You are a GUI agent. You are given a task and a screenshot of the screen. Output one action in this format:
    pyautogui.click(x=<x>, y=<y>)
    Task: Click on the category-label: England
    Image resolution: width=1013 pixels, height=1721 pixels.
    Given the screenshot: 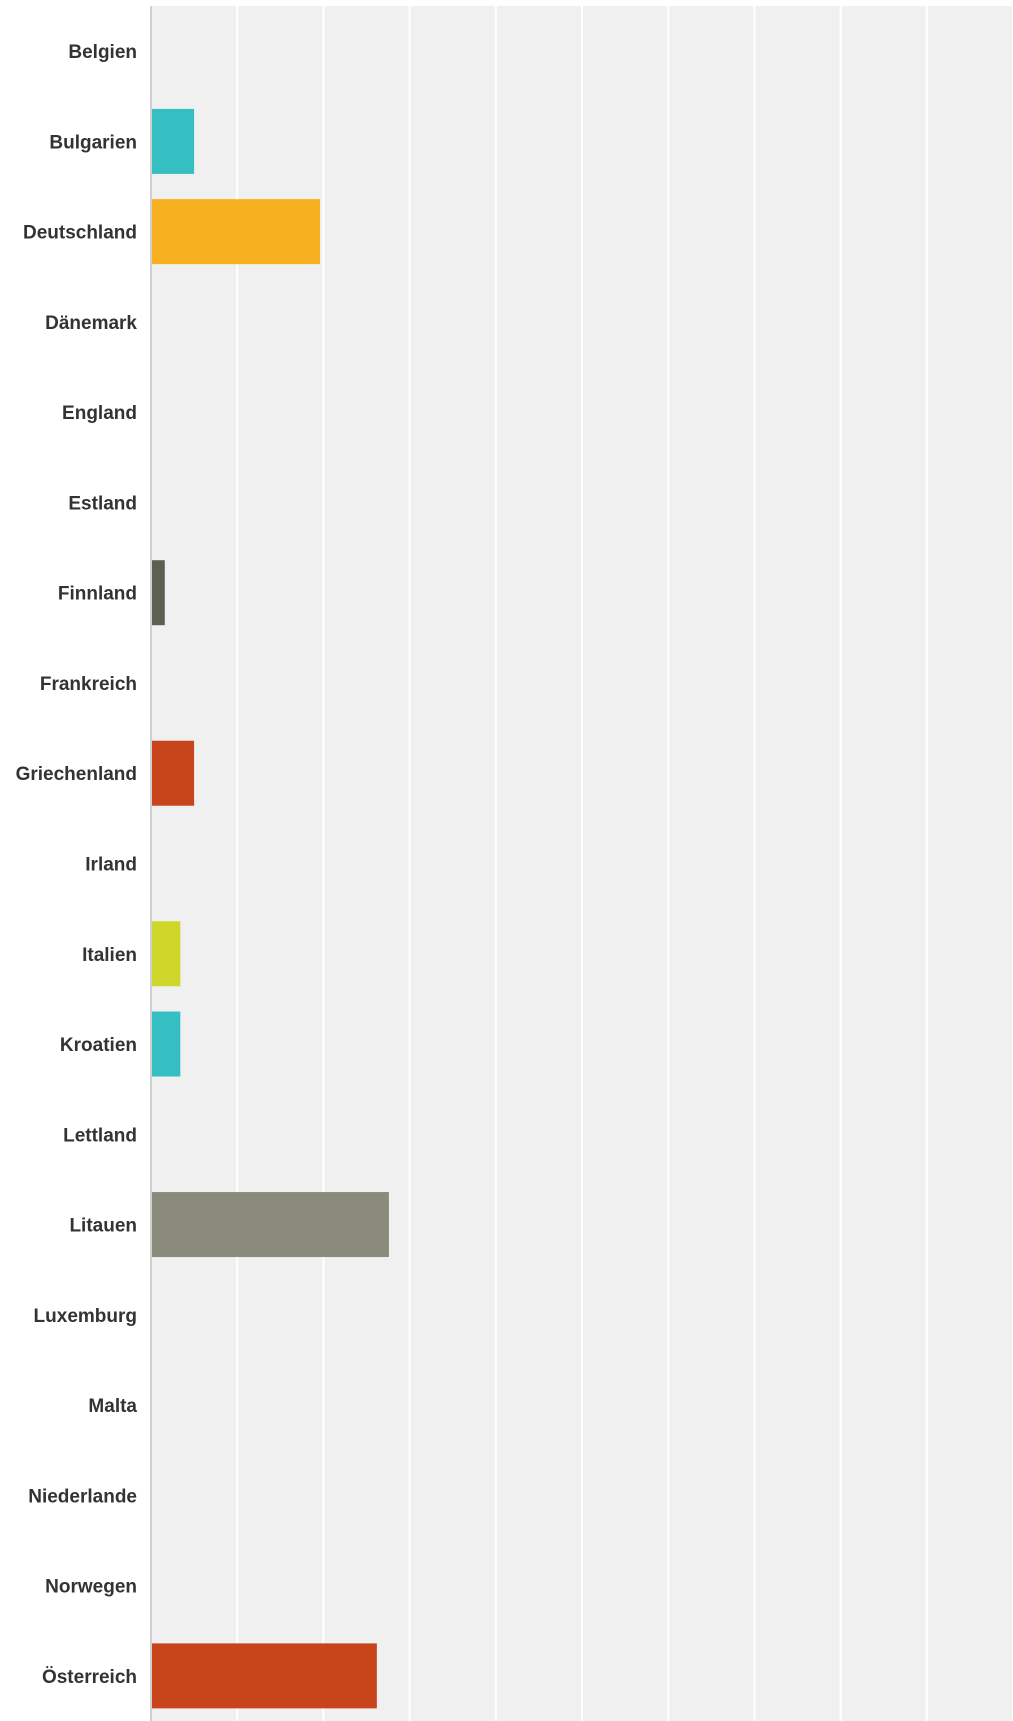 What is the action you would take?
    pyautogui.click(x=99, y=413)
    